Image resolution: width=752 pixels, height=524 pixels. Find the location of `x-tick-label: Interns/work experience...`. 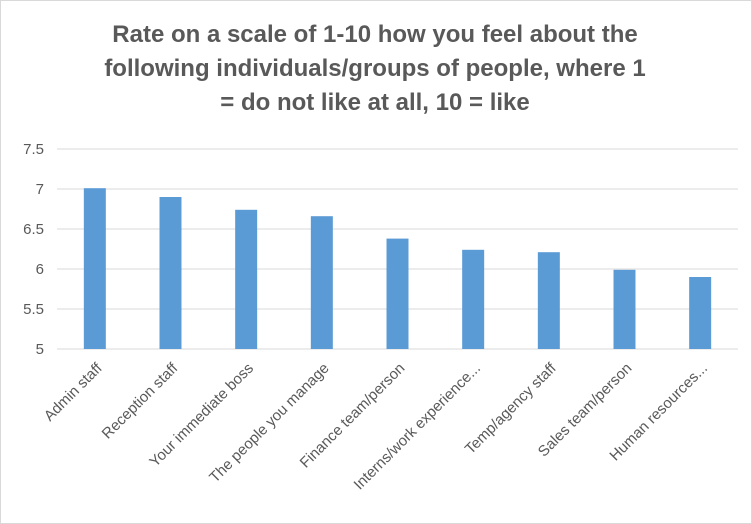

x-tick-label: Interns/work experience... is located at coordinates (417, 426).